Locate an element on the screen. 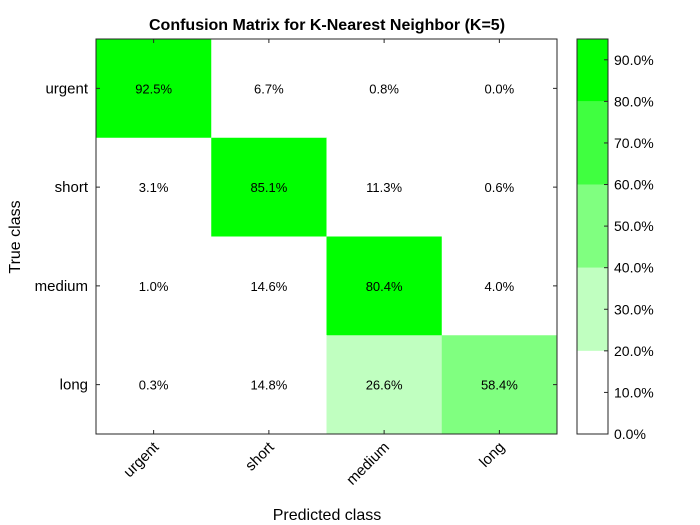 This screenshot has width=700, height=525. cell-value-label: 26.6% is located at coordinates (384, 385).